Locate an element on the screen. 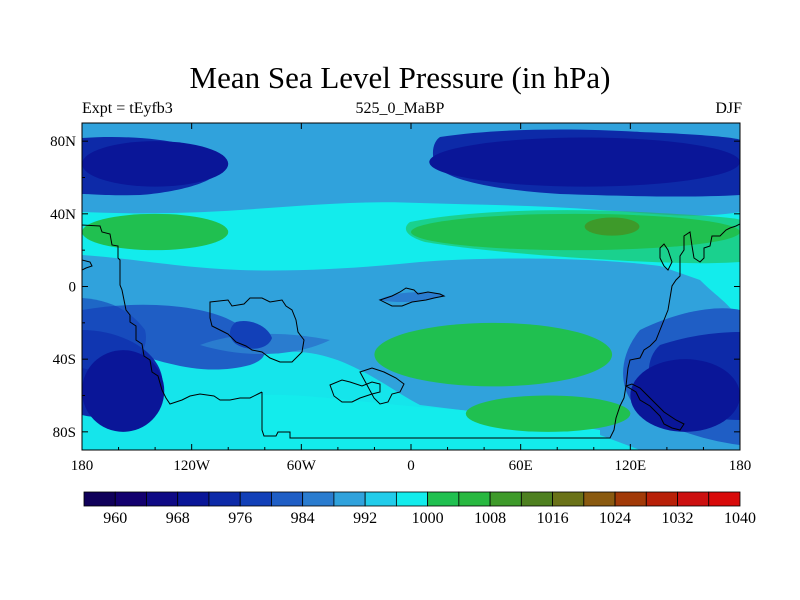  y-tick-label: 40S is located at coordinates (64, 360).